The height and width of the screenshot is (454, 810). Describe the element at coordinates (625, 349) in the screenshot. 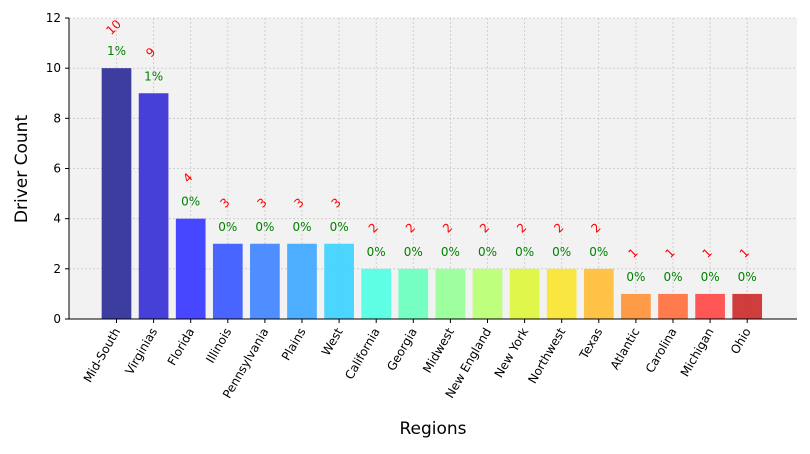

I see `x-tick-label: Atlantic` at that location.